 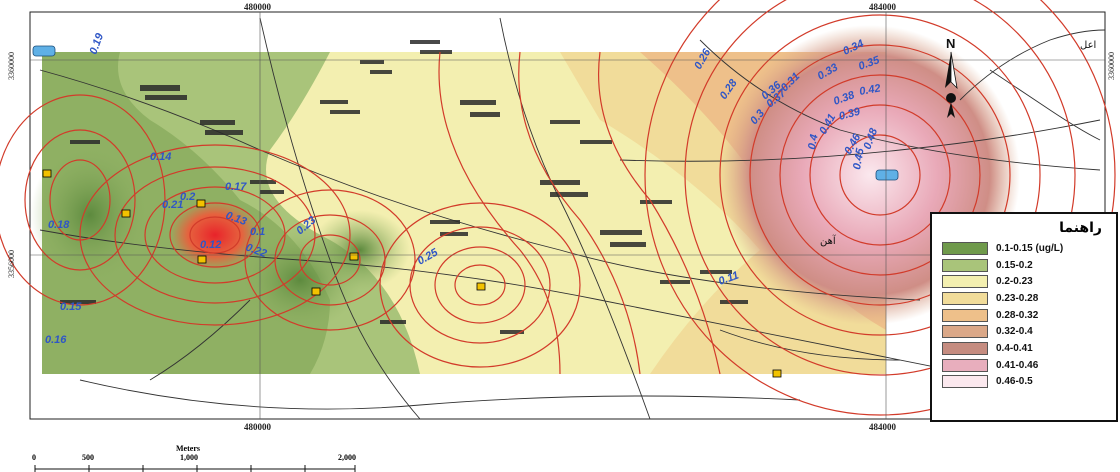 What do you see at coordinates (951, 77) in the screenshot?
I see `north-arrow: N` at bounding box center [951, 77].